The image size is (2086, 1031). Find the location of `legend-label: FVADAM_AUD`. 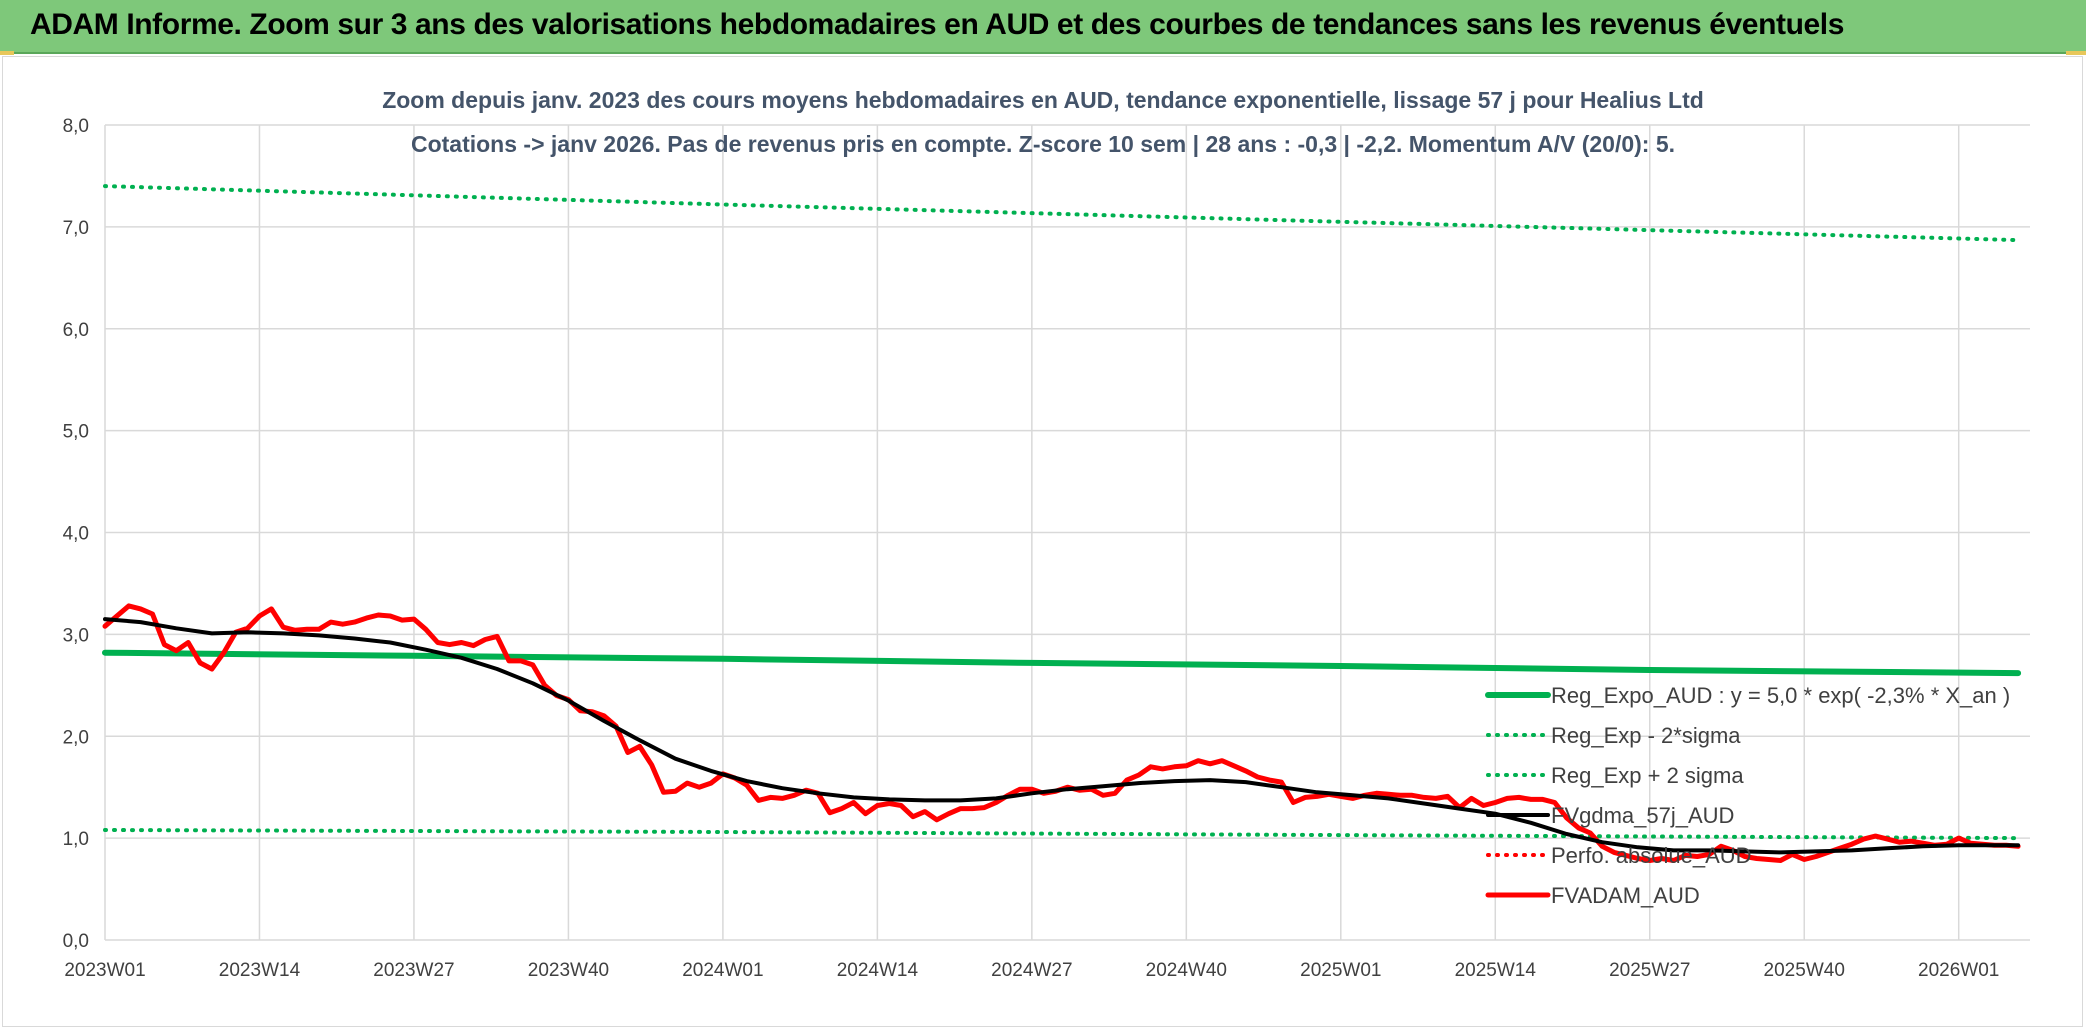

legend-label: FVADAM_AUD is located at coordinates (1625, 895).